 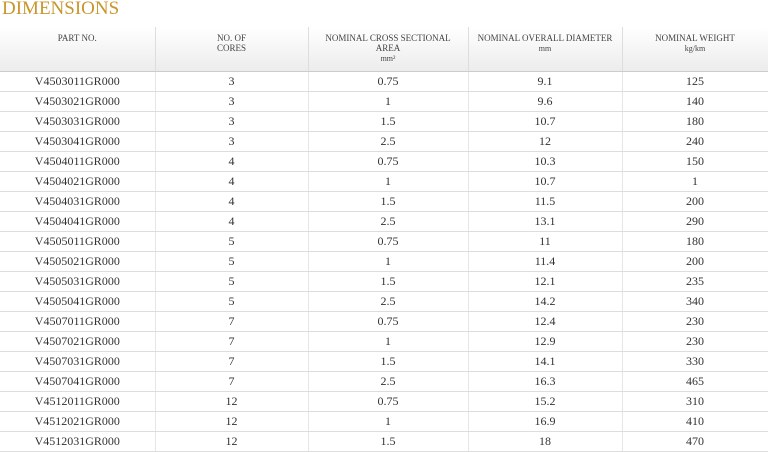 What do you see at coordinates (78, 261) in the screenshot?
I see `table-cell: V4505021GR000` at bounding box center [78, 261].